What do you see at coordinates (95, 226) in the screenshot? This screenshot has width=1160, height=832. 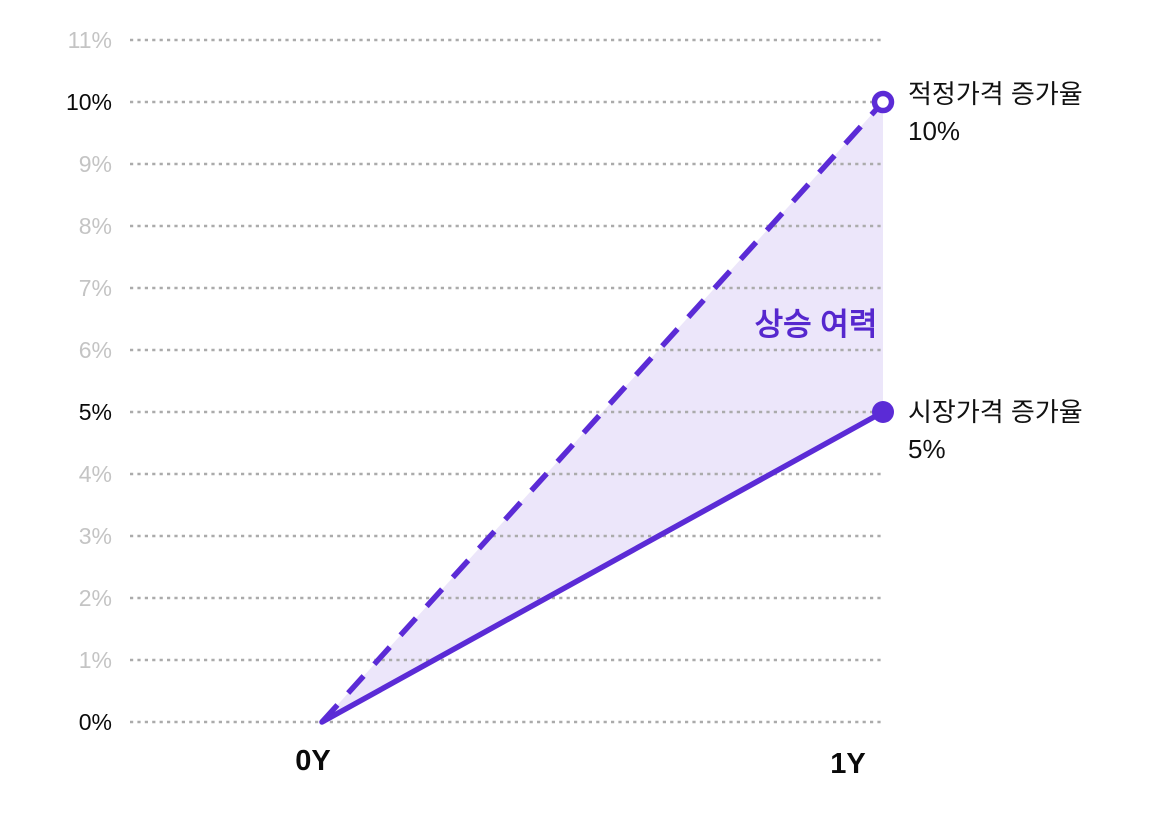 I see `y-tick-label-8-percent: 8%` at bounding box center [95, 226].